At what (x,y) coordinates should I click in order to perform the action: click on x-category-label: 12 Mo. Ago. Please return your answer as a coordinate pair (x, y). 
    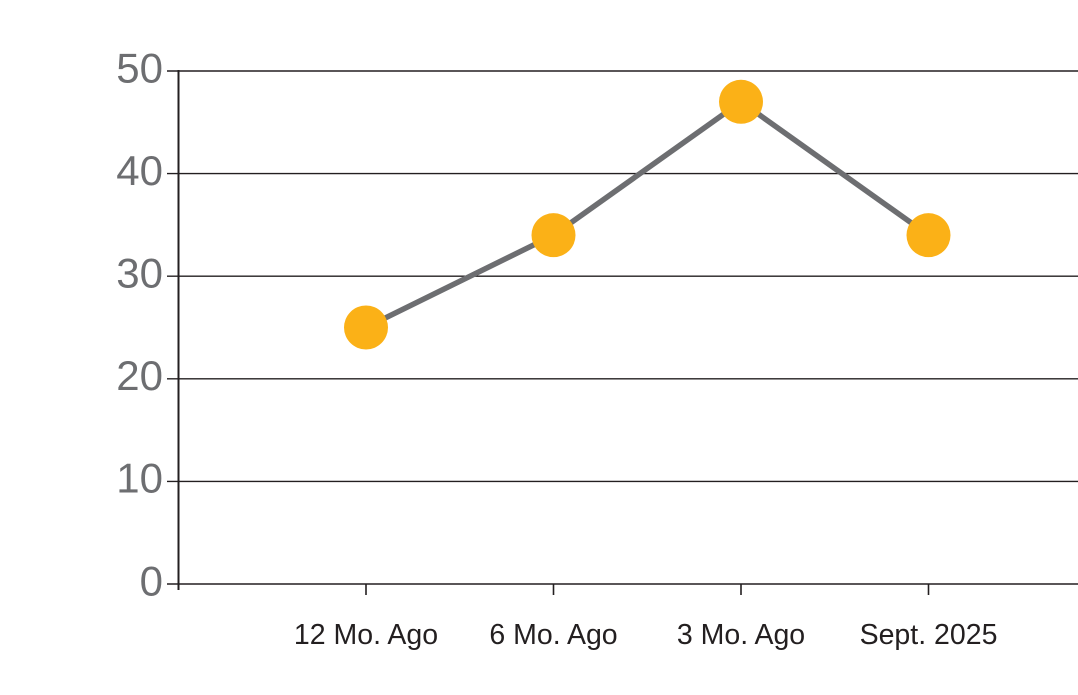
    Looking at the image, I should click on (366, 635).